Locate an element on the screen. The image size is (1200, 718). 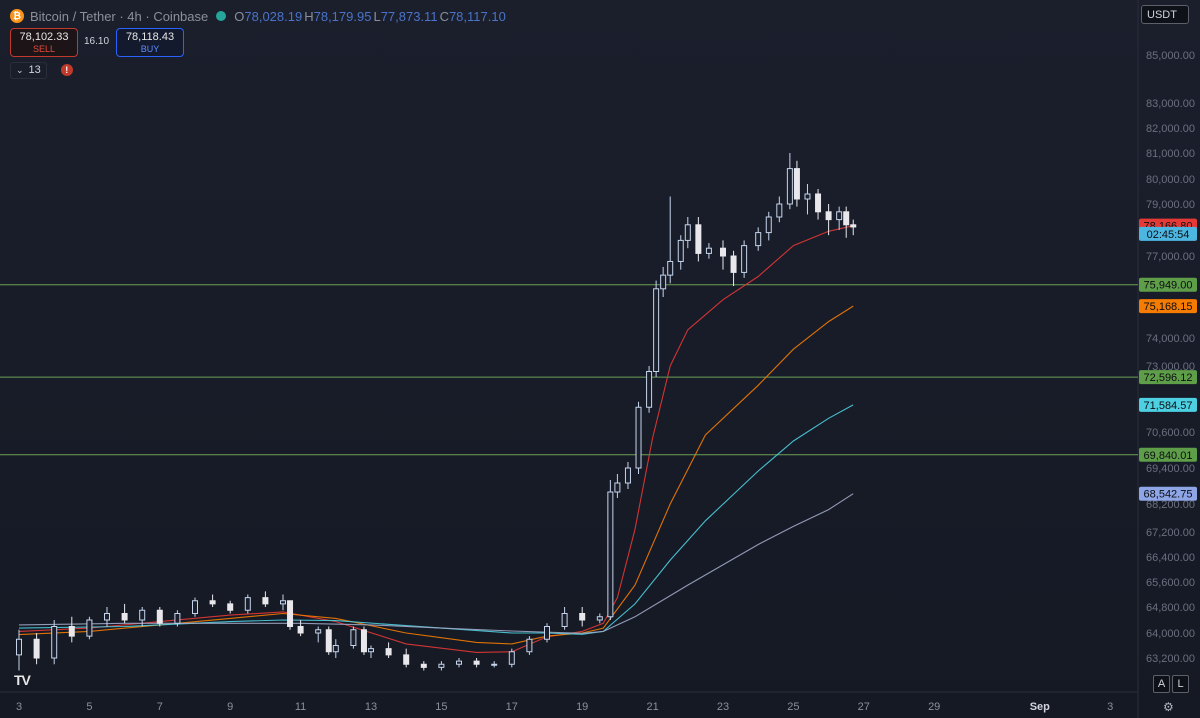
x-tick-label: 27 is located at coordinates (864, 707).